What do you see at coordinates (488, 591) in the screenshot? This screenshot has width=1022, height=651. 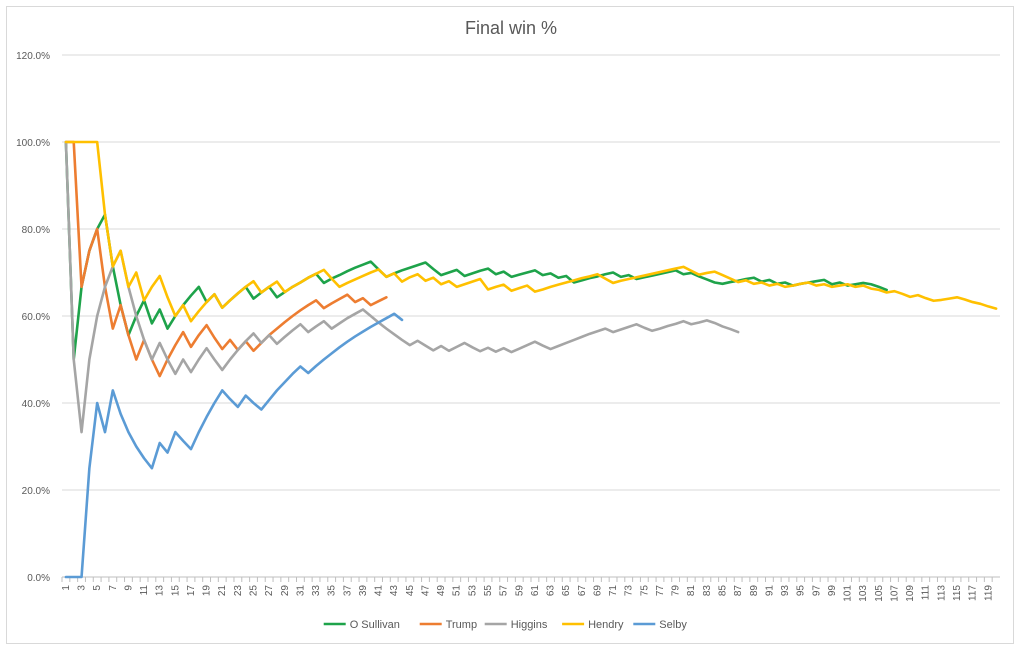 I see `x-tick-label: 55` at bounding box center [488, 591].